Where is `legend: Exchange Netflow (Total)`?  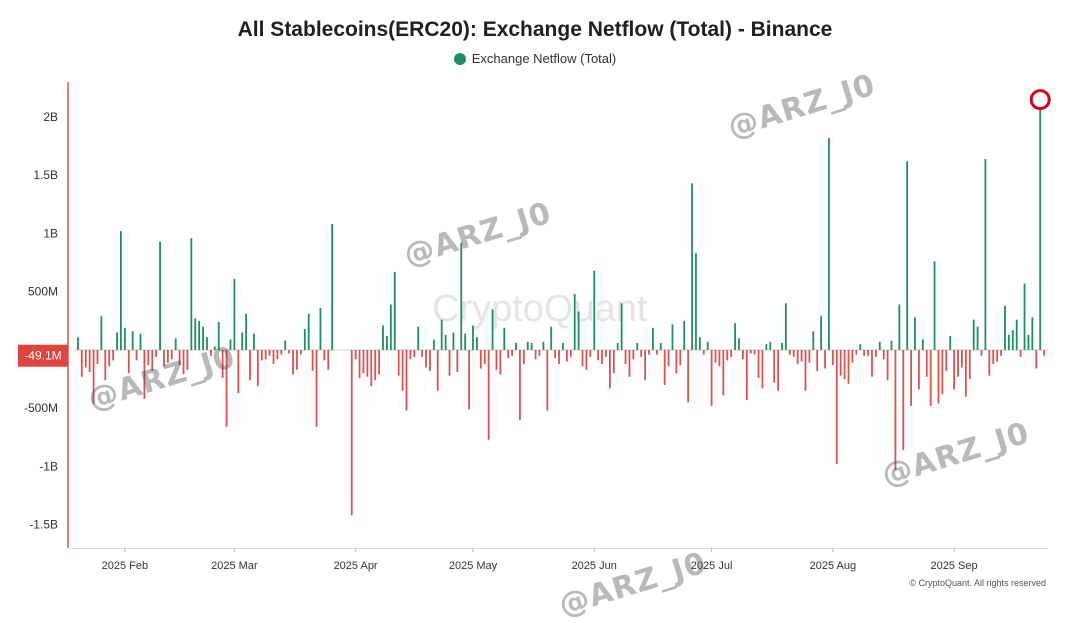
legend: Exchange Netflow (Total) is located at coordinates (535, 58).